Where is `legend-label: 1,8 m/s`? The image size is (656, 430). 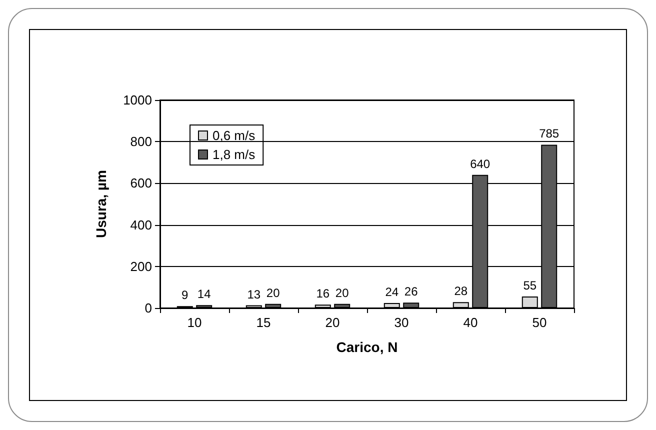
legend-label: 1,8 m/s is located at coordinates (234, 154).